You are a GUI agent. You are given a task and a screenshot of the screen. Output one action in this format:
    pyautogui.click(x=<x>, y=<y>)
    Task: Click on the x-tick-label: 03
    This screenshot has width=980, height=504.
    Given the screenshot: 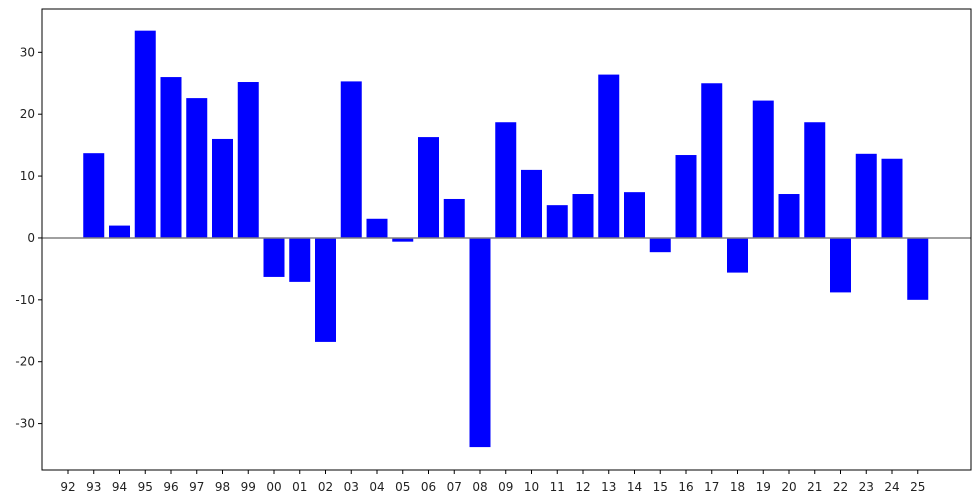 What is the action you would take?
    pyautogui.click(x=351, y=487)
    